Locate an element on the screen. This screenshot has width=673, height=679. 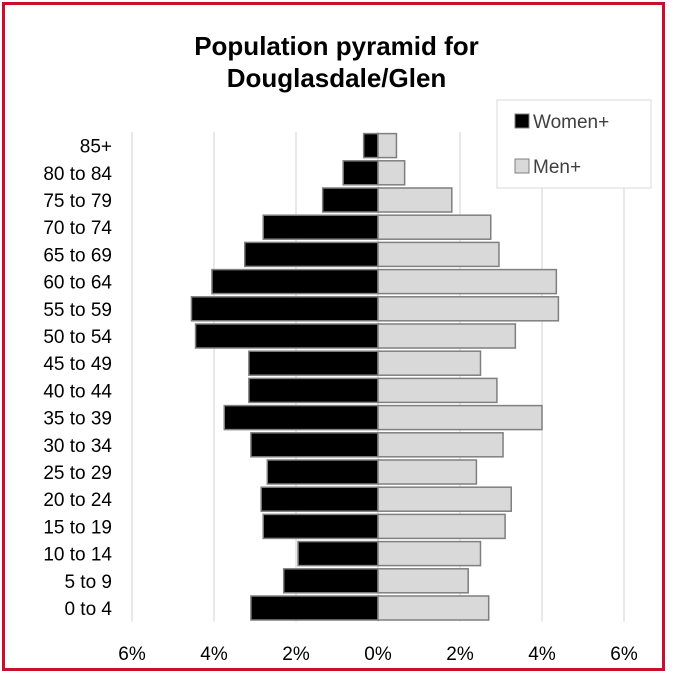
y-tick-label: 40 to 44 is located at coordinates (77, 391).